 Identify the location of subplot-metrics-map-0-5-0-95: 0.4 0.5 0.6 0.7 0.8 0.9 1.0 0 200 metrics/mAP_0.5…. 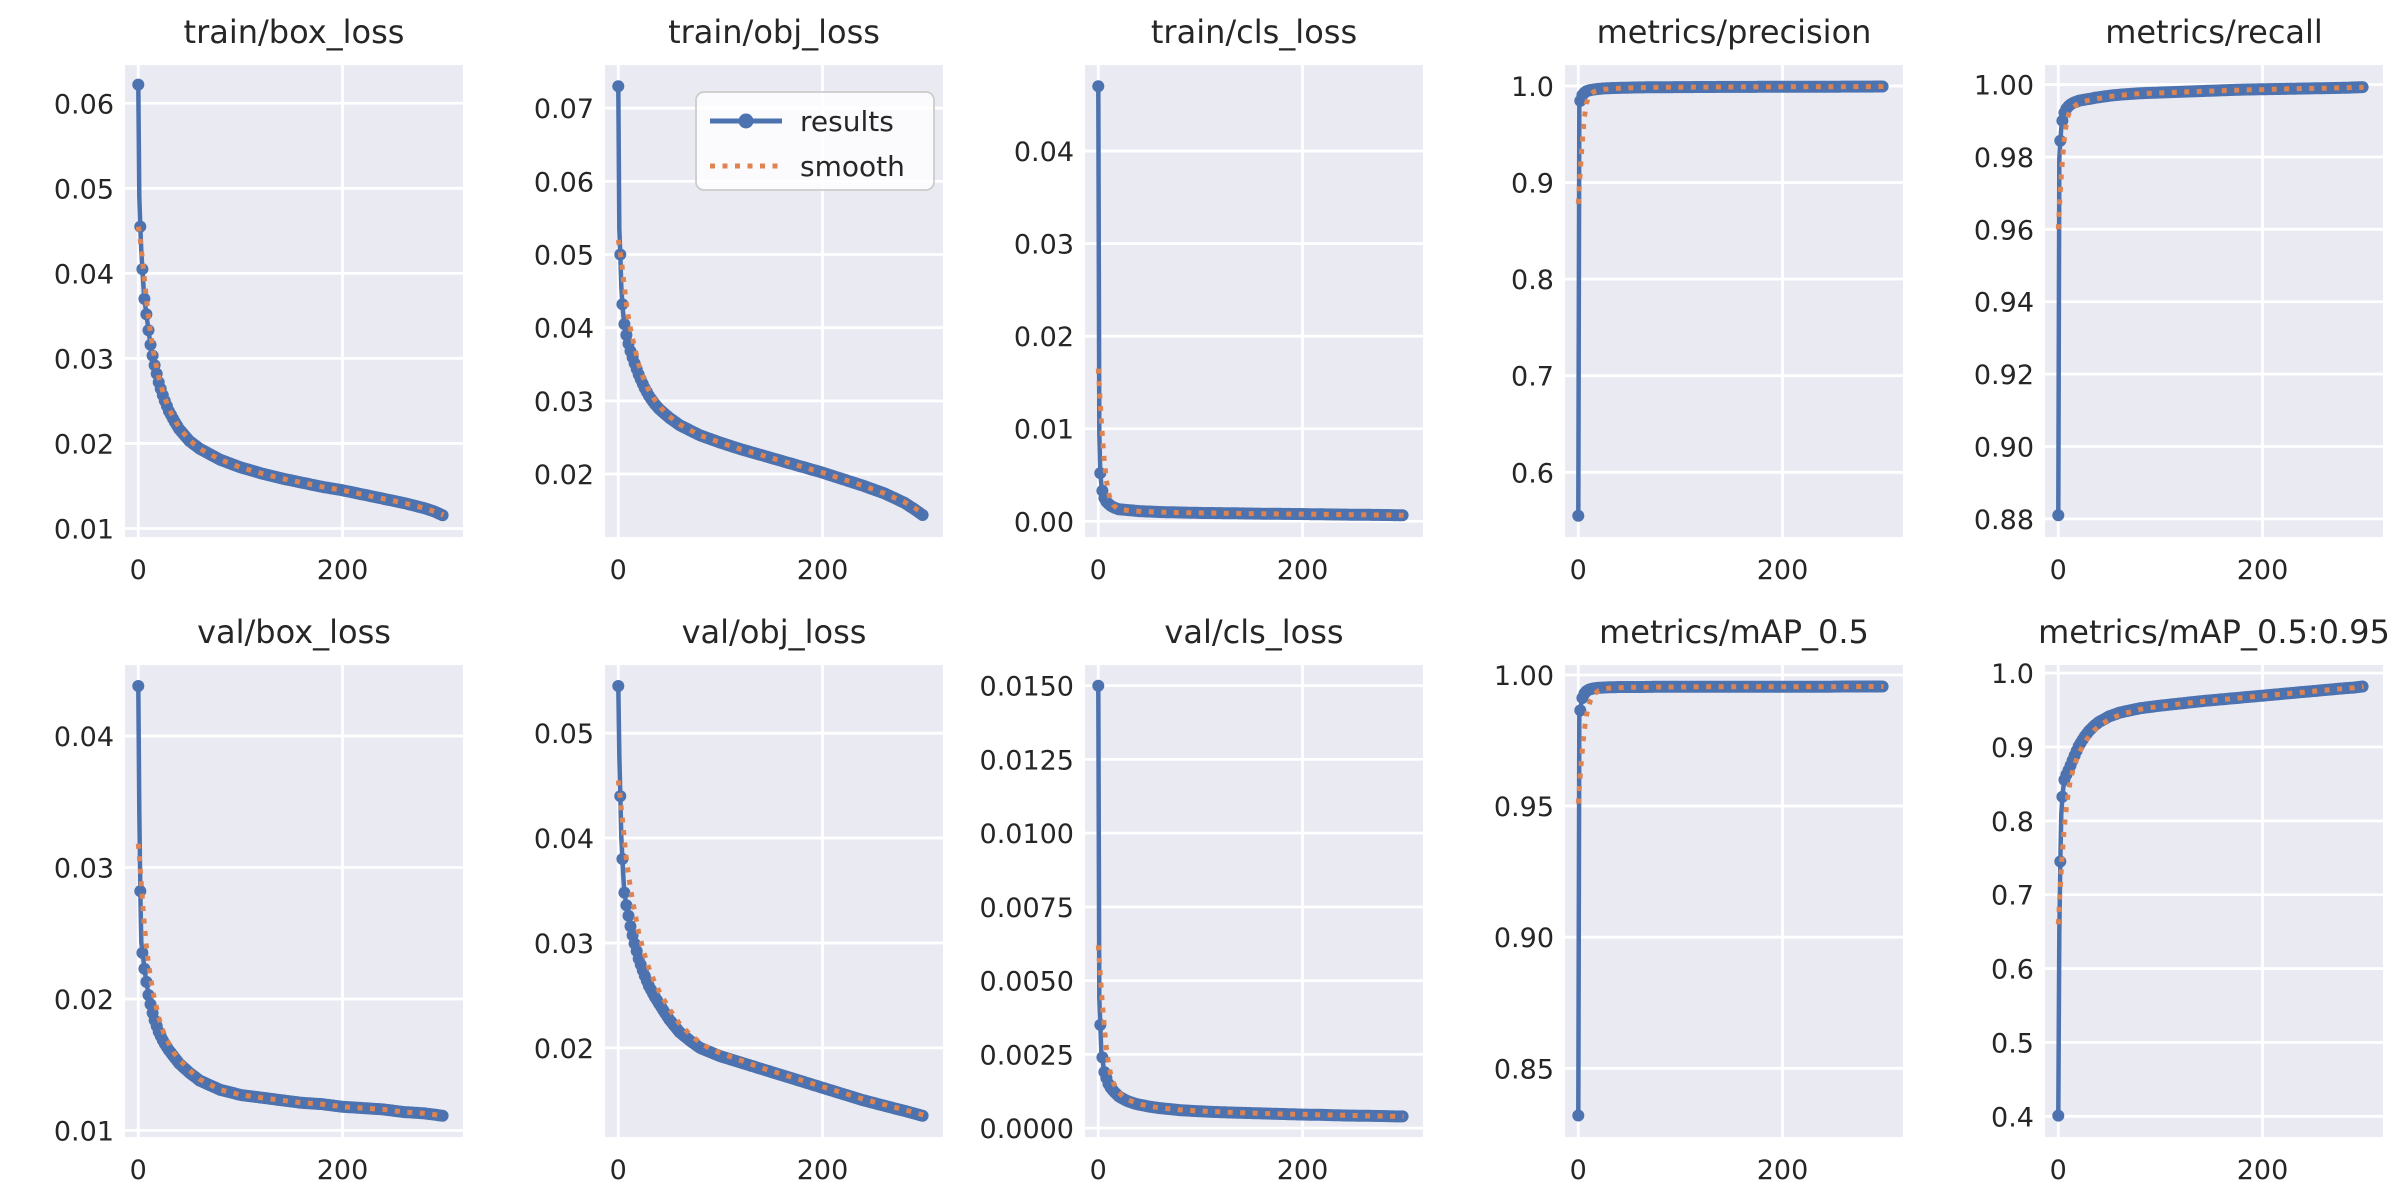
(2160, 900).